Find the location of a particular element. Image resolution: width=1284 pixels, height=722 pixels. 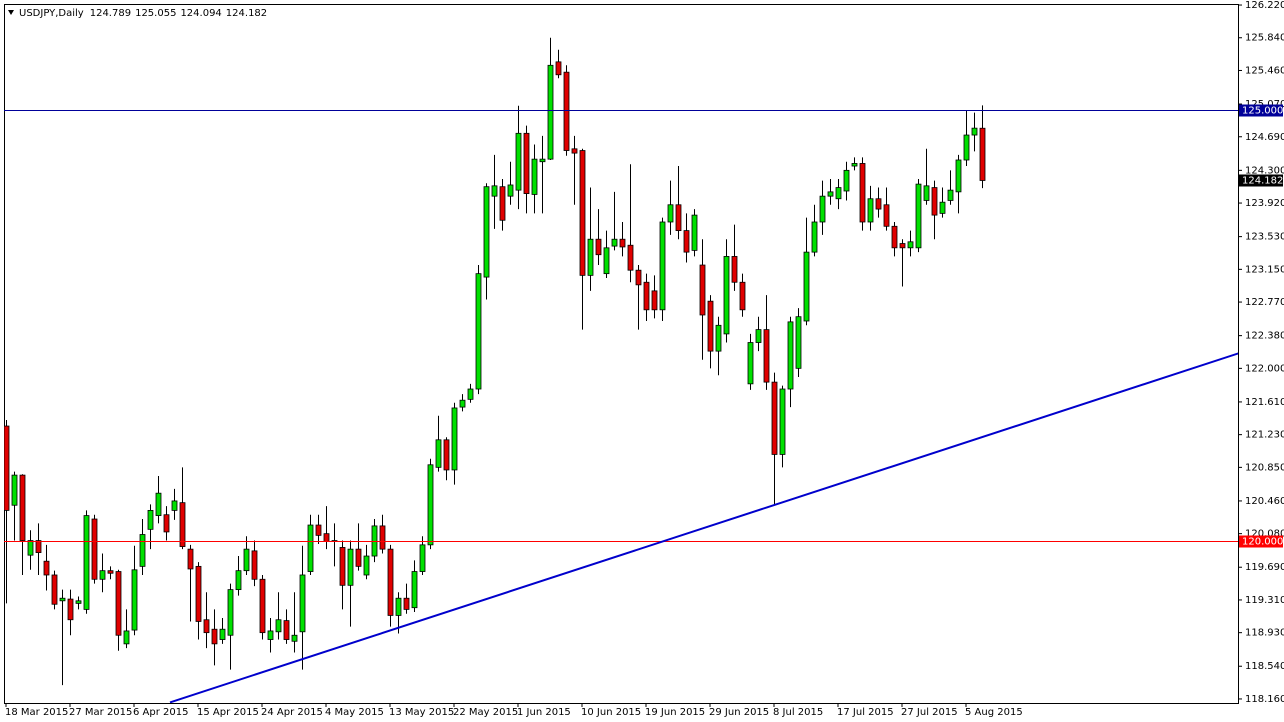

x-tick-label: 18 Mar 2015 is located at coordinates (36, 712).